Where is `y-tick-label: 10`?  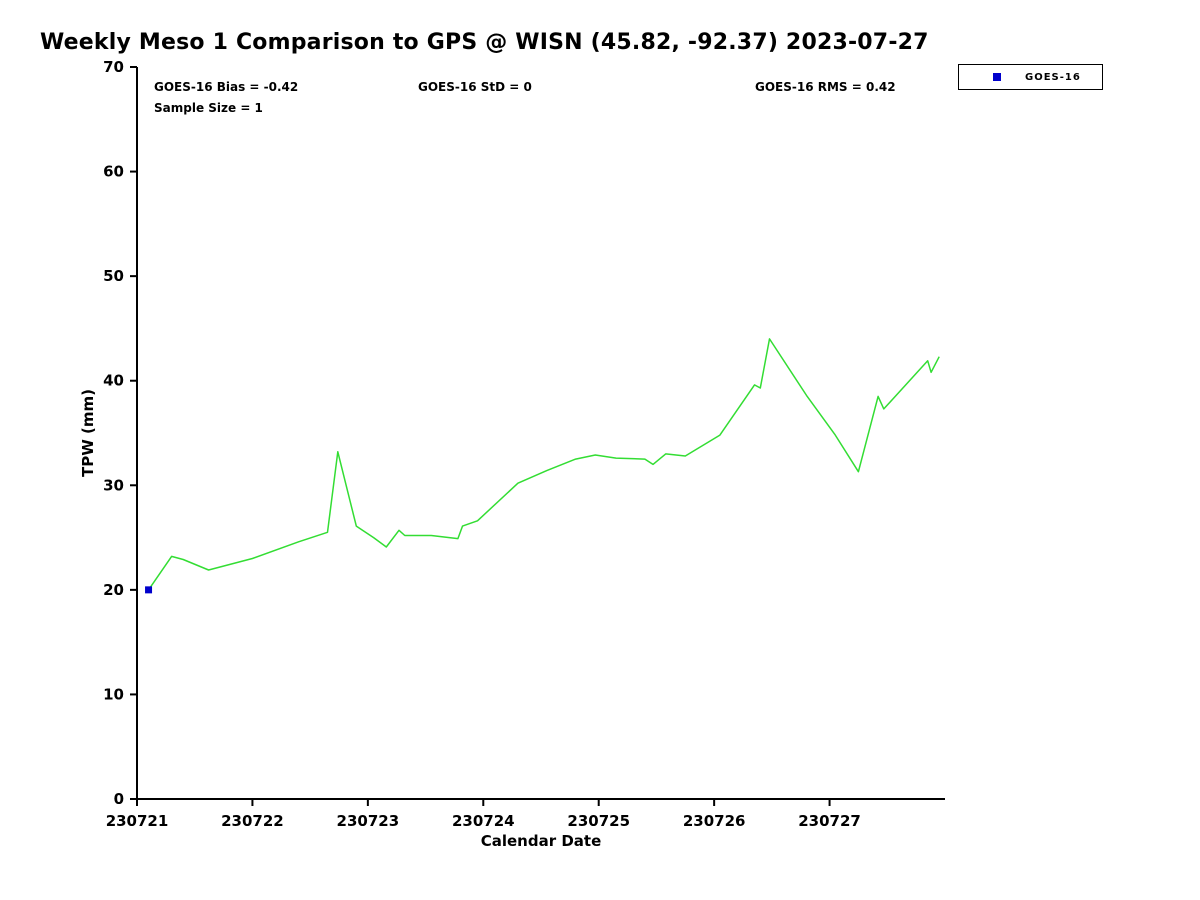
y-tick-label: 10 is located at coordinates (113, 694).